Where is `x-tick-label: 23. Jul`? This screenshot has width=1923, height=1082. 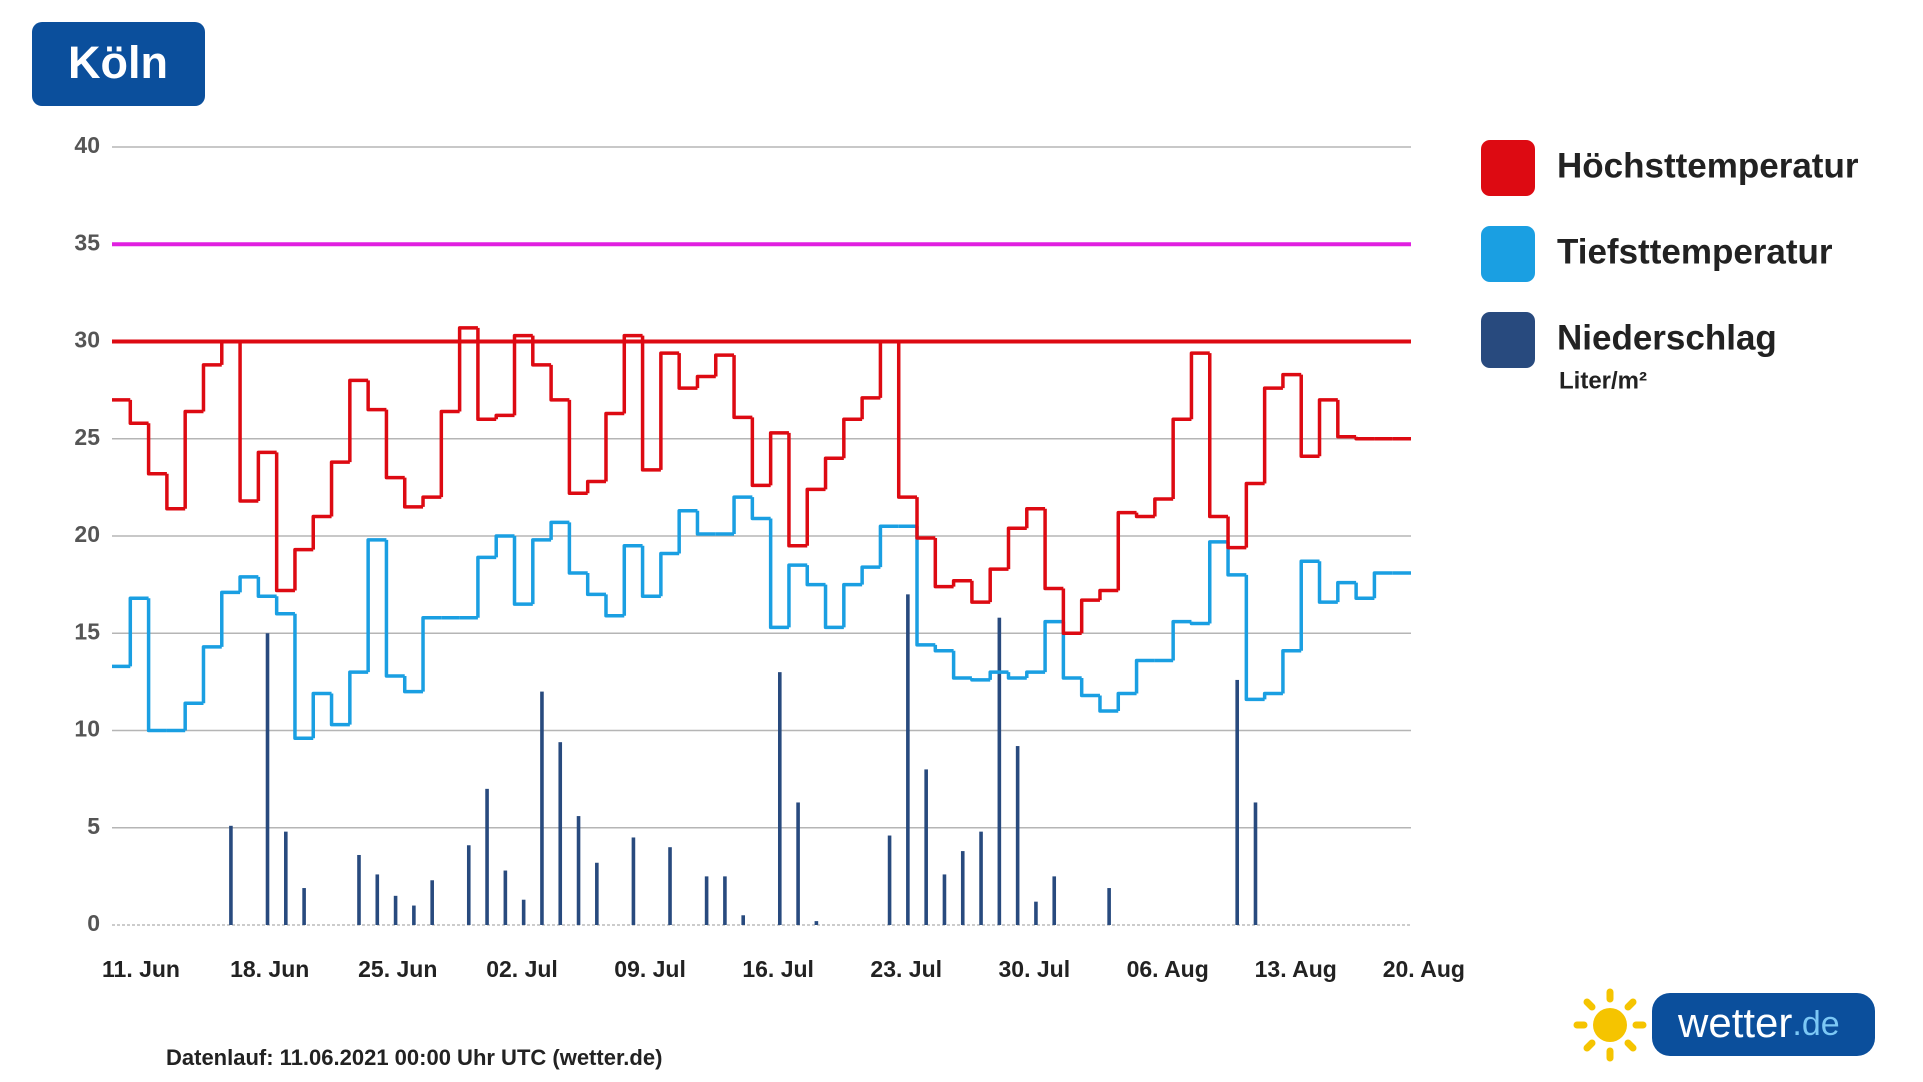 x-tick-label: 23. Jul is located at coordinates (906, 969).